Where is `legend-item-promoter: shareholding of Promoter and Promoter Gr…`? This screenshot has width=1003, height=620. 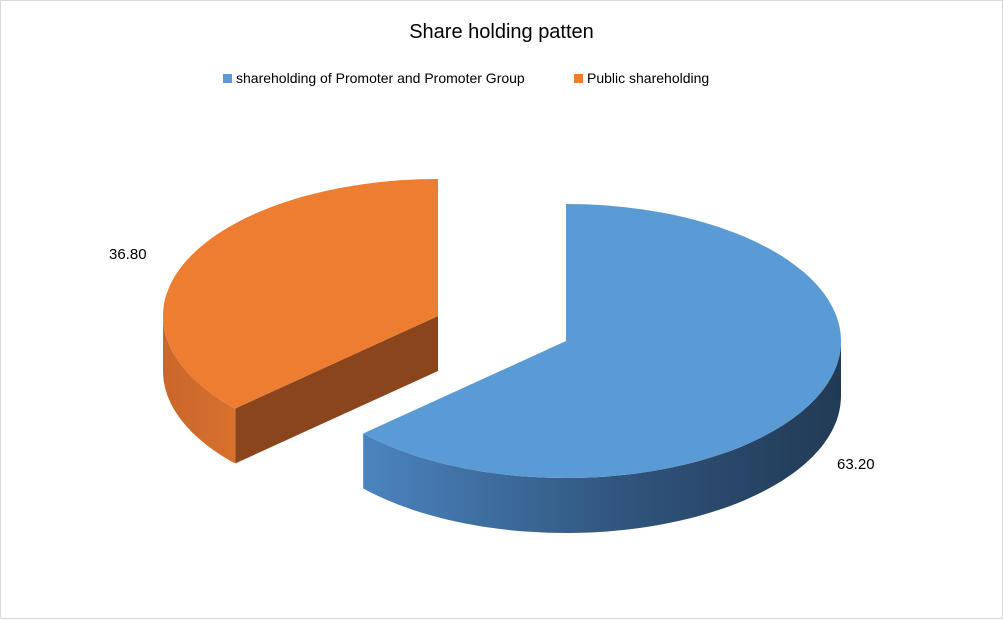 legend-item-promoter: shareholding of Promoter and Promoter Gr… is located at coordinates (374, 78).